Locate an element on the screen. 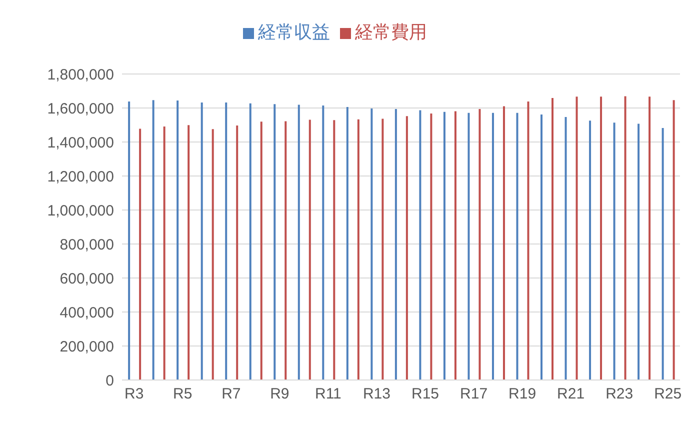 This screenshot has height=430, width=688. x-tick-label: R23 is located at coordinates (620, 394).